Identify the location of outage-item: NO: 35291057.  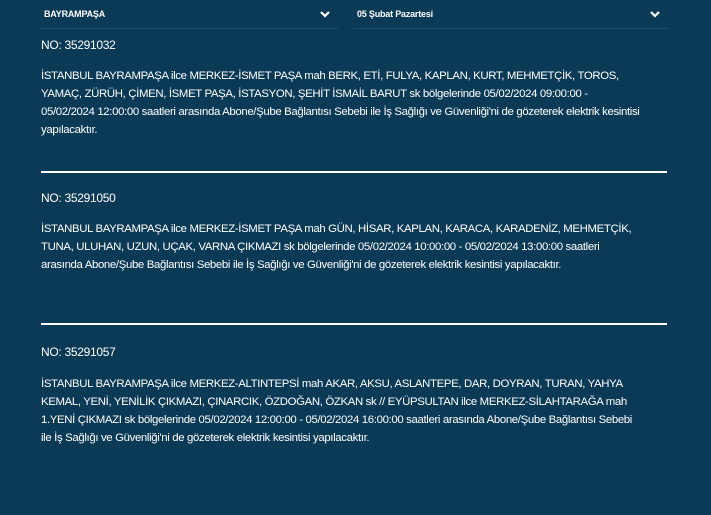
(341, 352).